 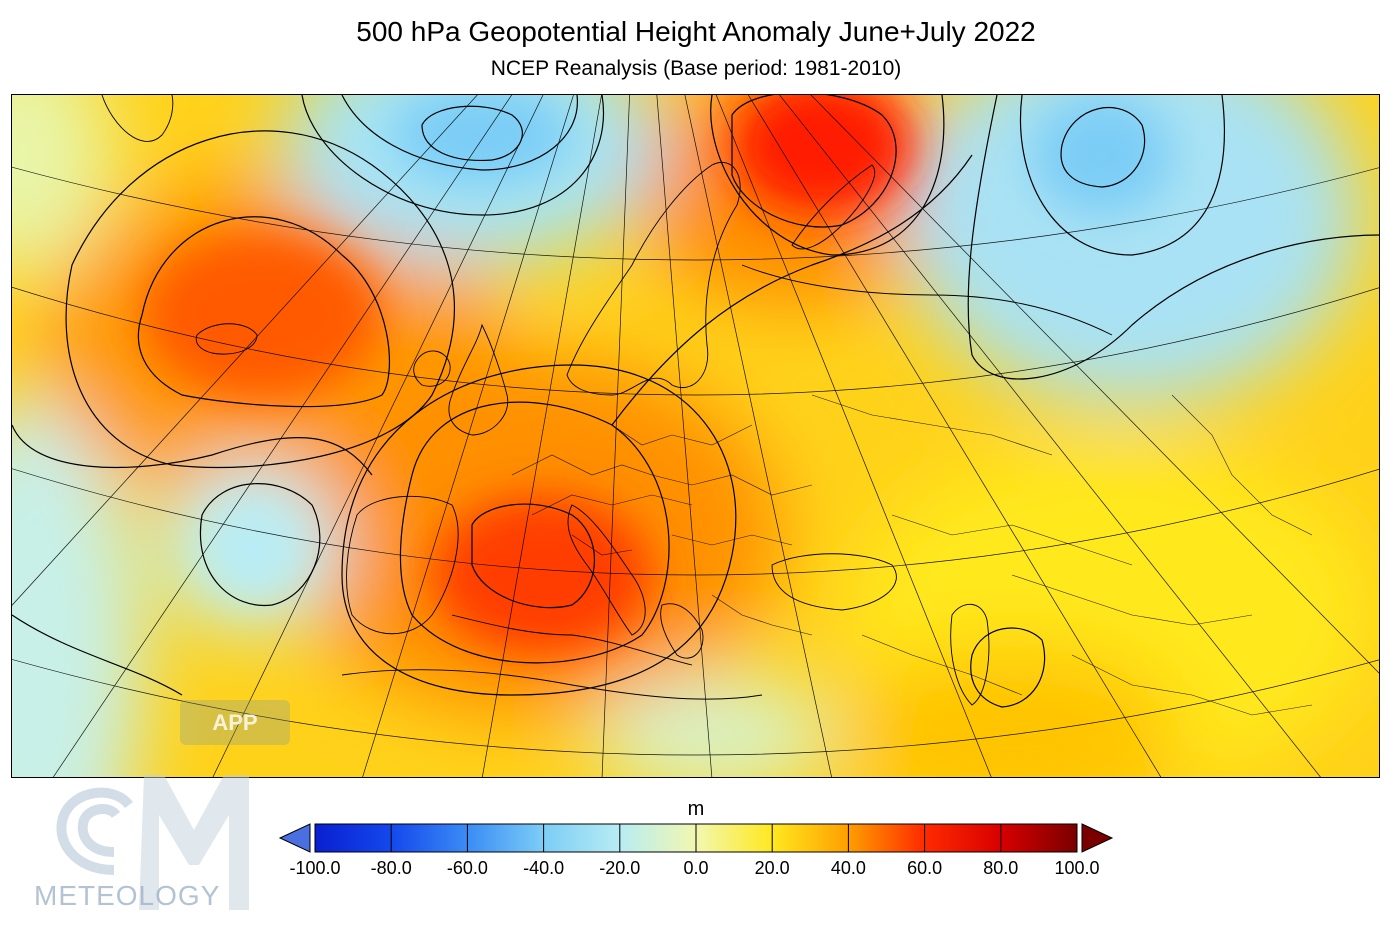 I want to click on colorbar-tick-label: 80.0, so click(x=1001, y=868).